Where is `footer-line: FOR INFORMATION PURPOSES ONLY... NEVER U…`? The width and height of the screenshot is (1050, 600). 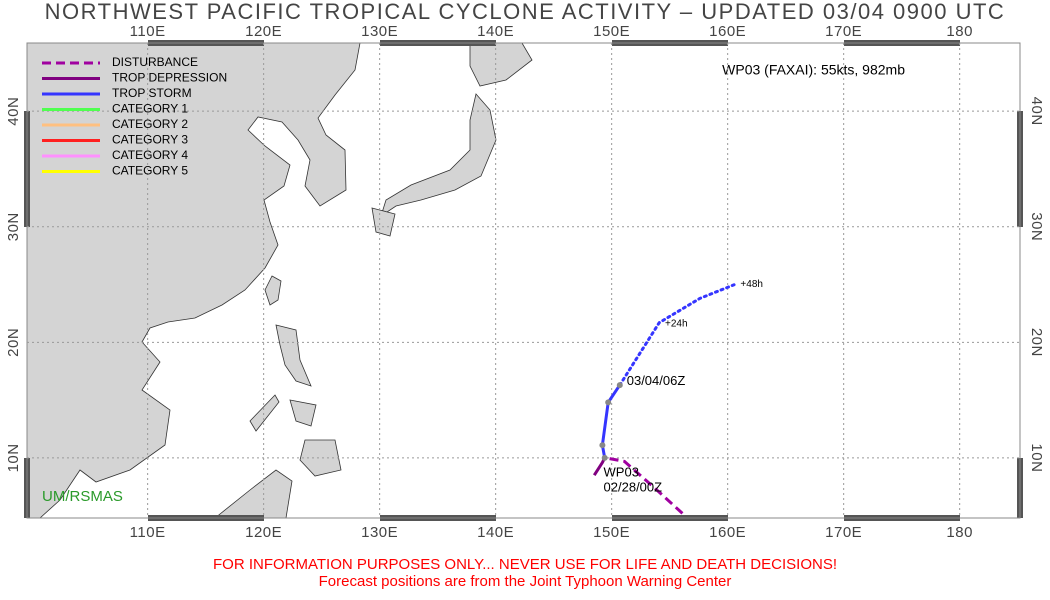 footer-line: FOR INFORMATION PURPOSES ONLY... NEVER U… is located at coordinates (525, 564).